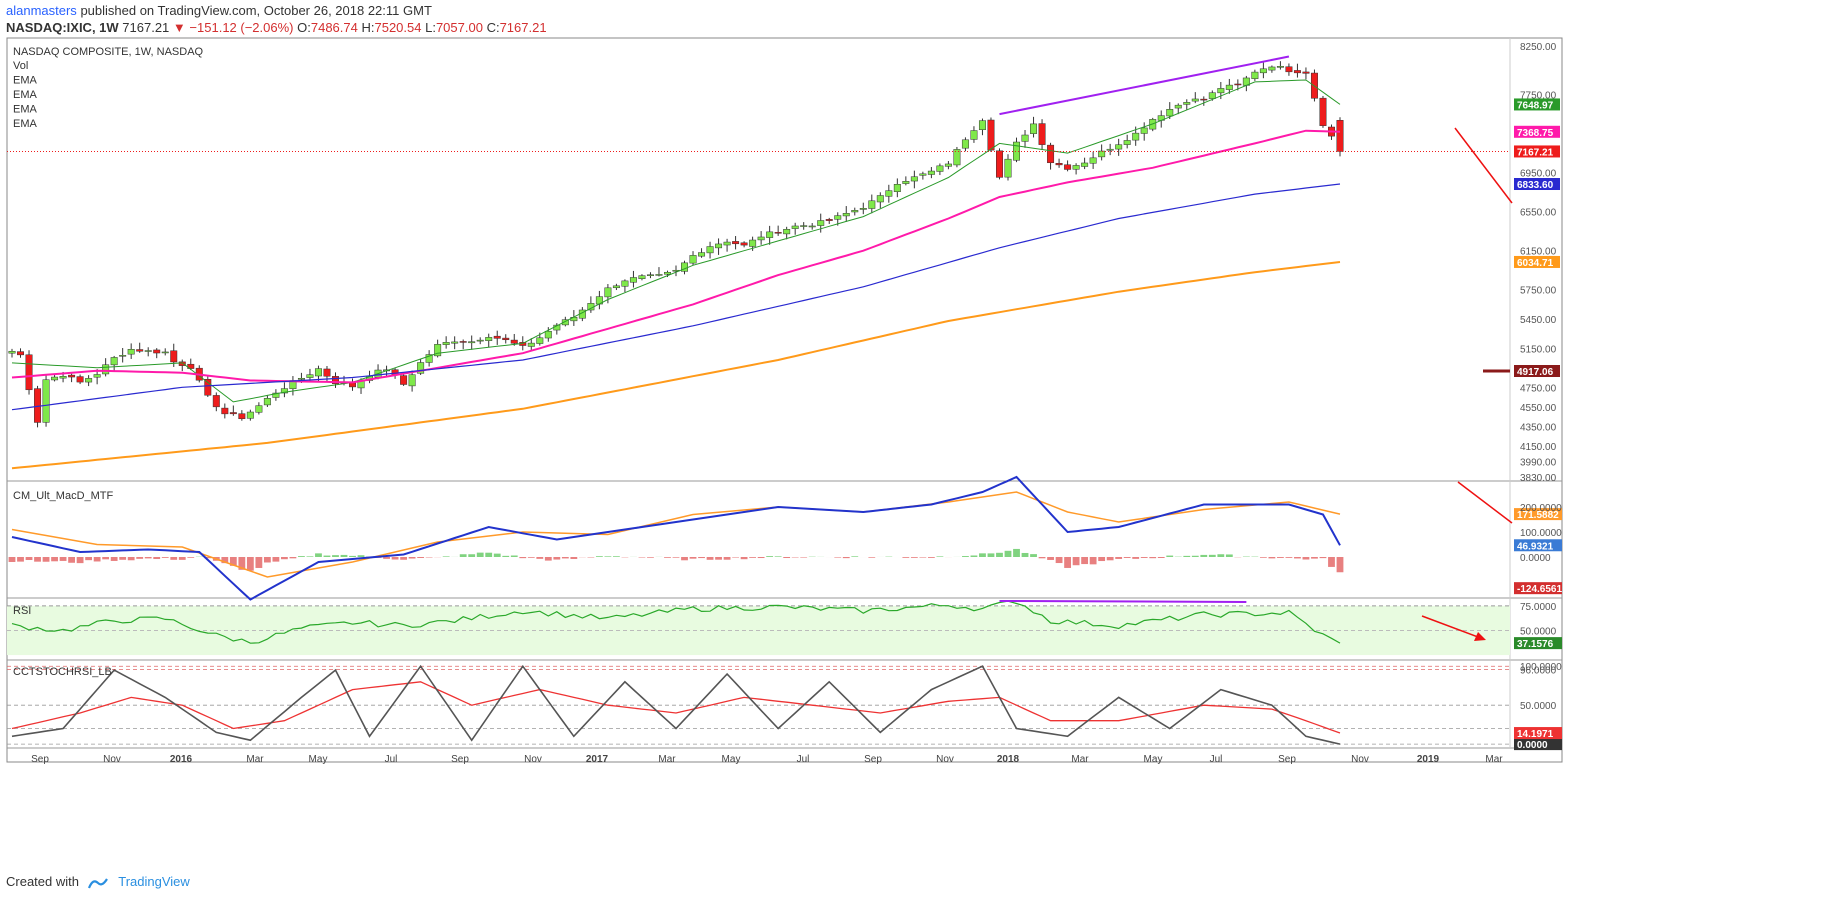  Describe the element at coordinates (459, 27) in the screenshot. I see `low-value: 7057.00` at that location.